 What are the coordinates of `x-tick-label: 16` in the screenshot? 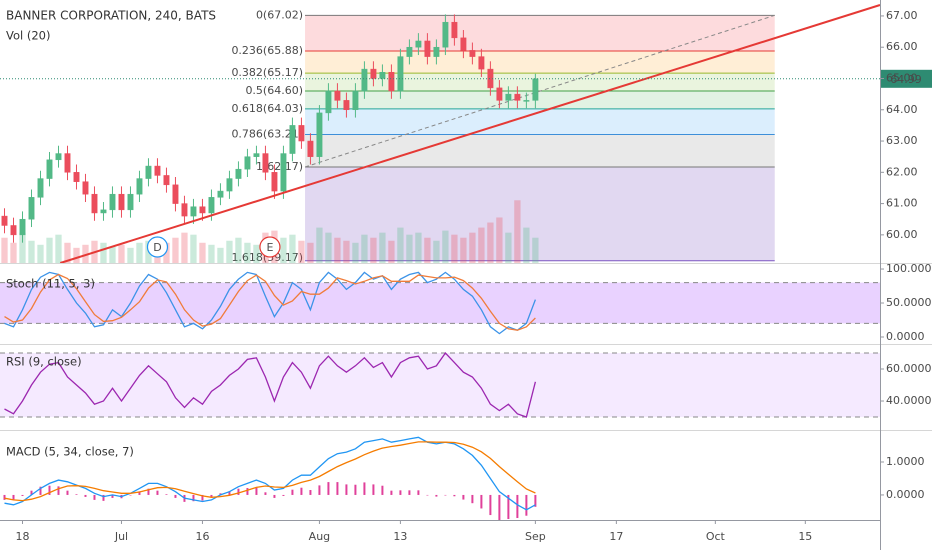 It's located at (202, 536).